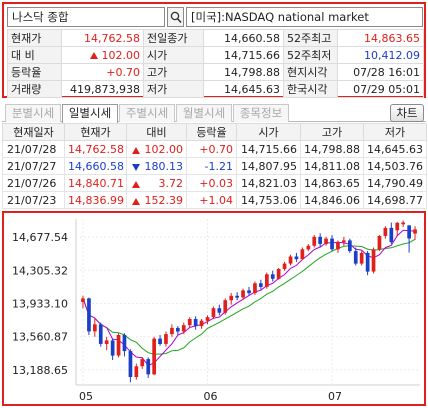 The height and width of the screenshot is (408, 428). What do you see at coordinates (102, 38) in the screenshot?
I see `quote-value: 14,762.58` at bounding box center [102, 38].